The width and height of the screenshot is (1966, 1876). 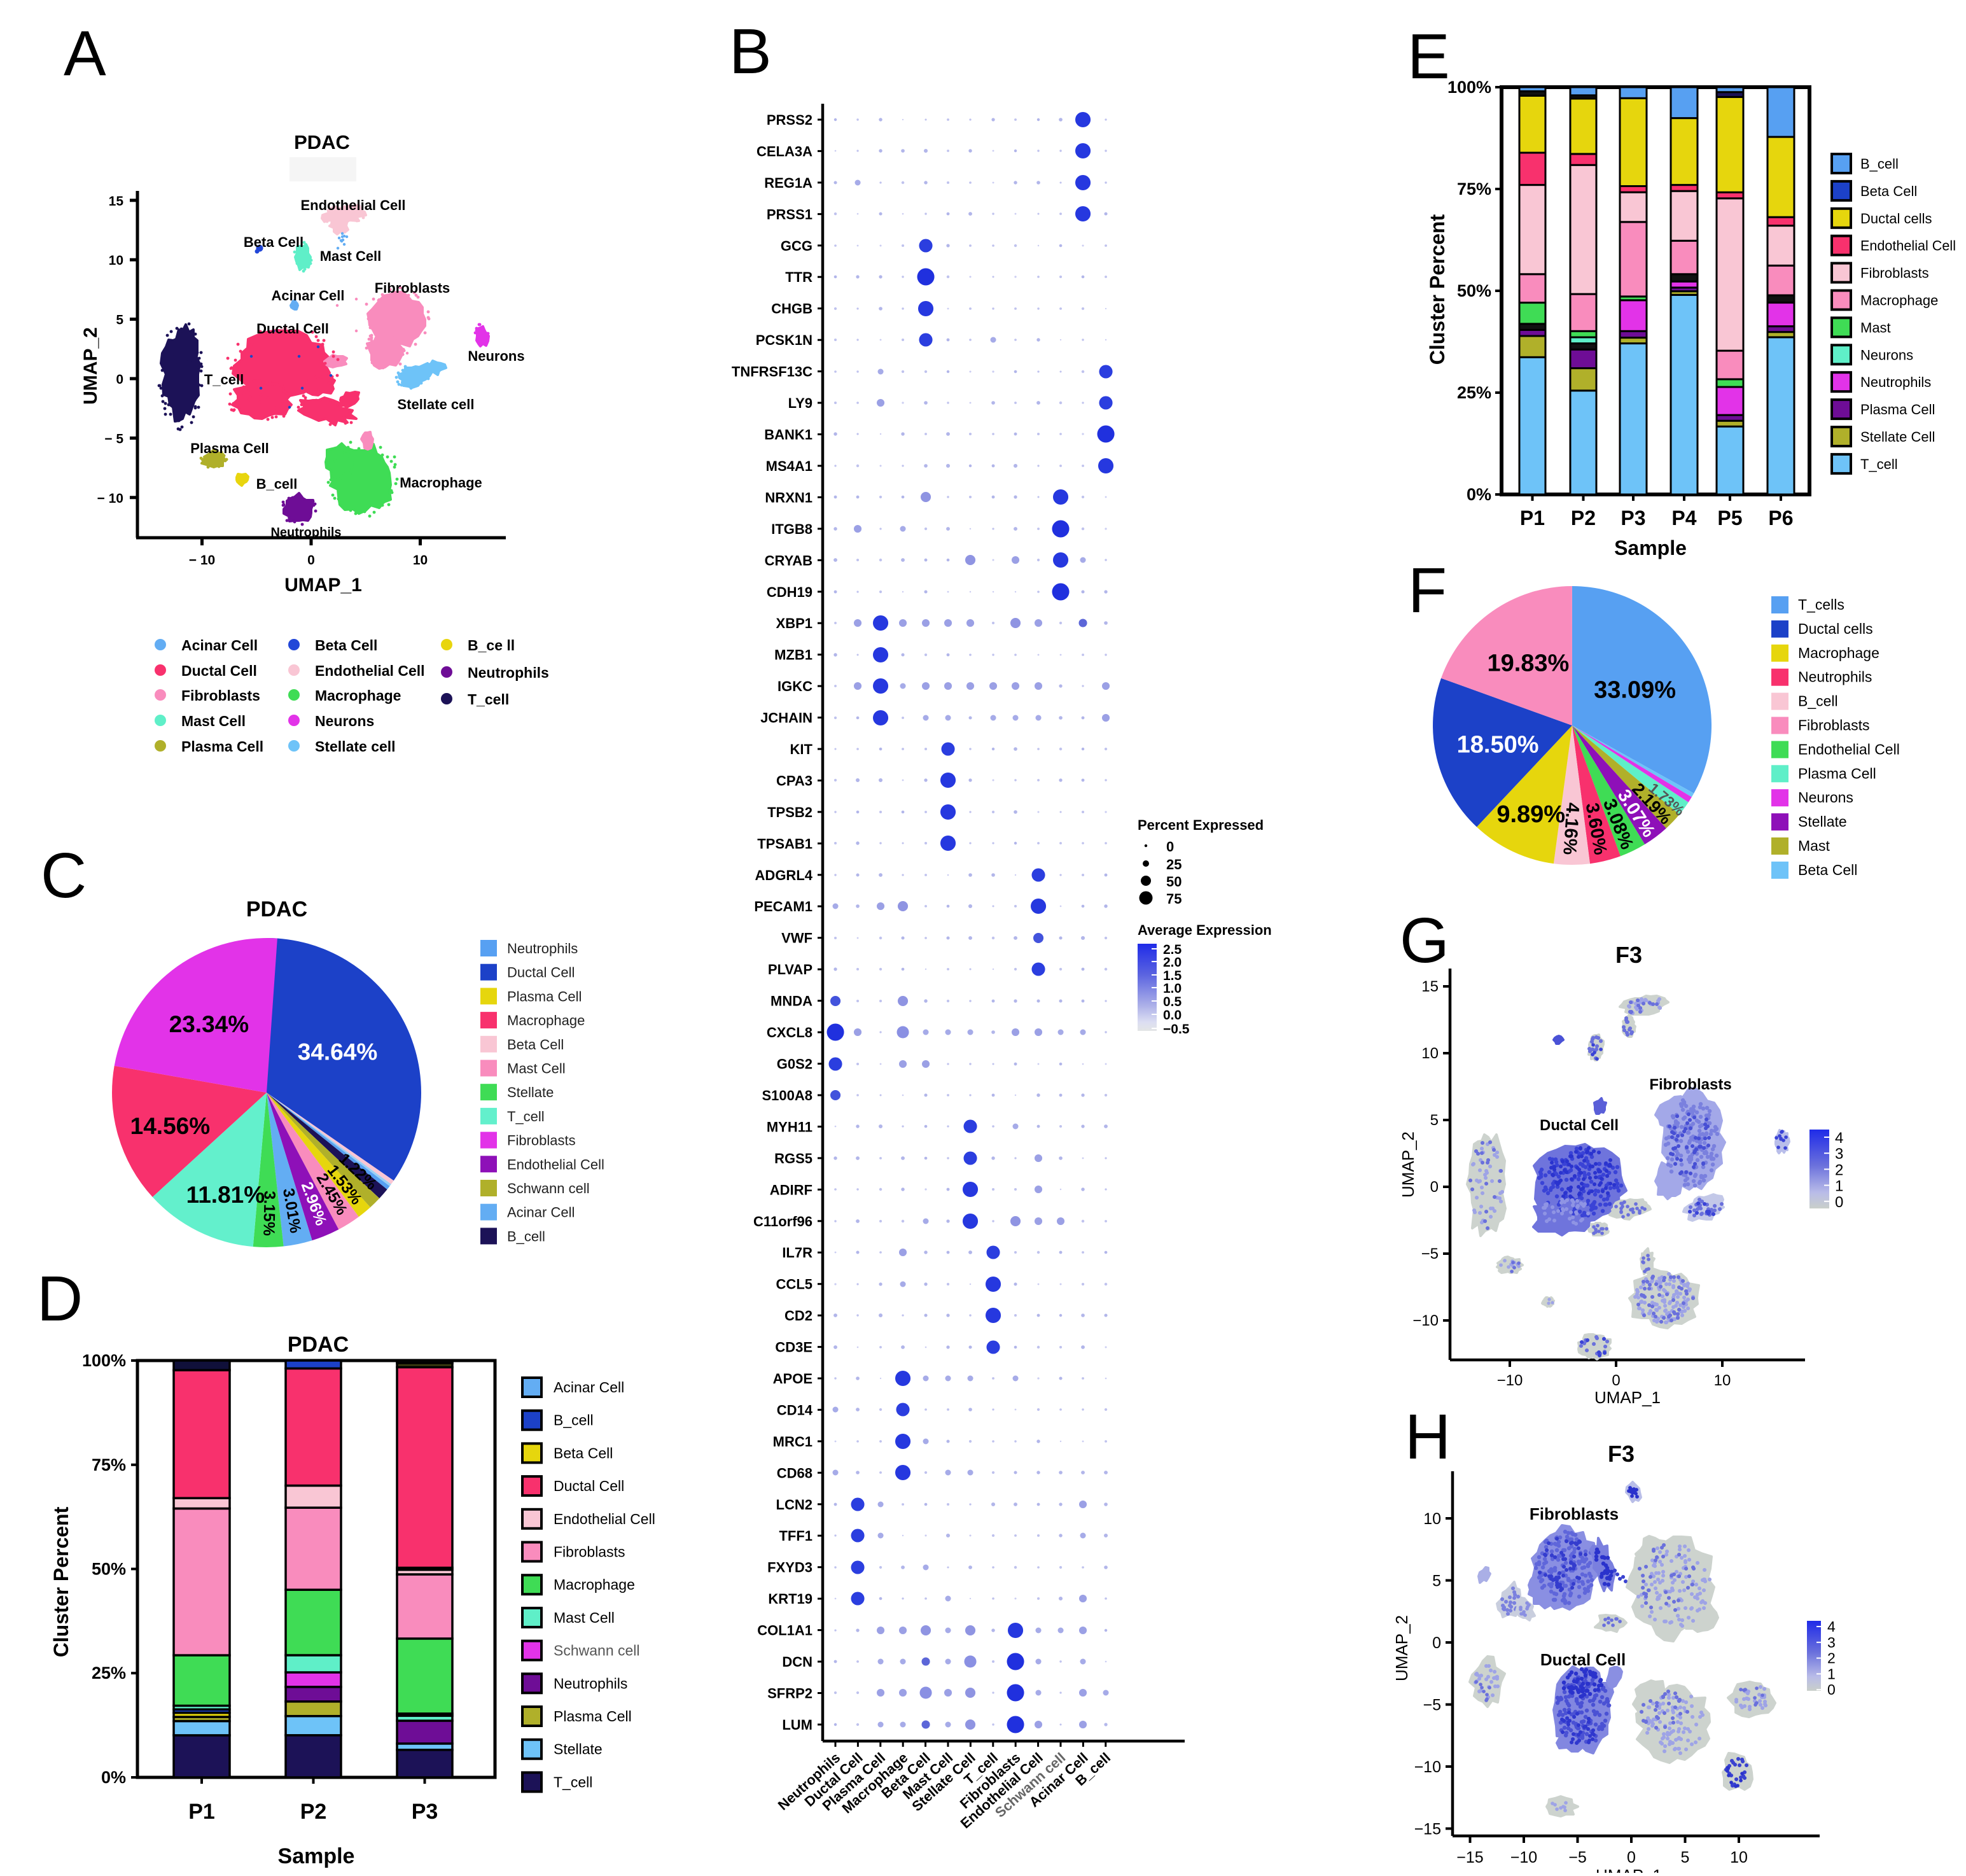 What do you see at coordinates (784, 151) in the screenshot?
I see `svg-text: CELA3A` at bounding box center [784, 151].